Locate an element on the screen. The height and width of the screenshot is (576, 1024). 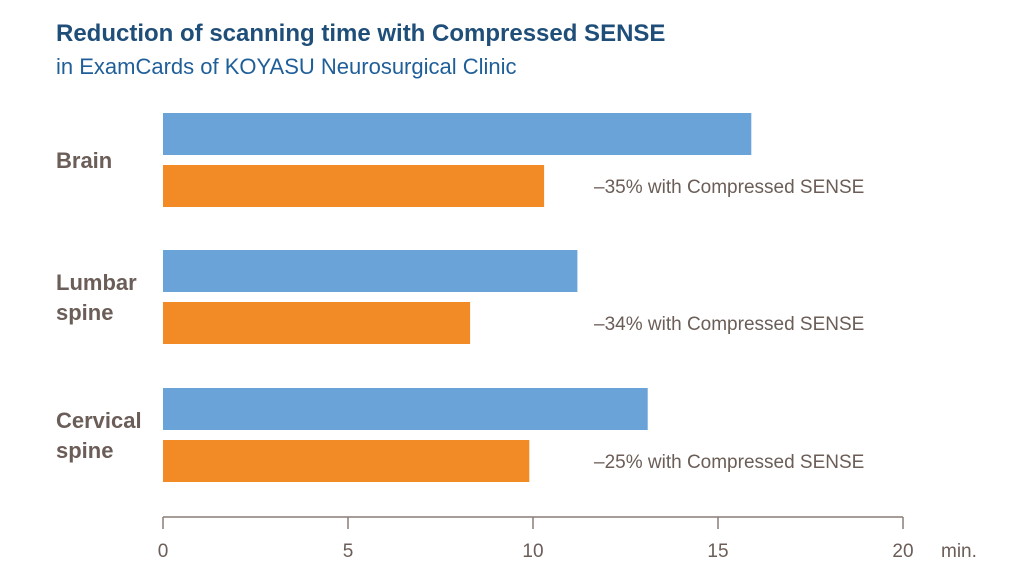
x-tick-label-0: 0 is located at coordinates (163, 551).